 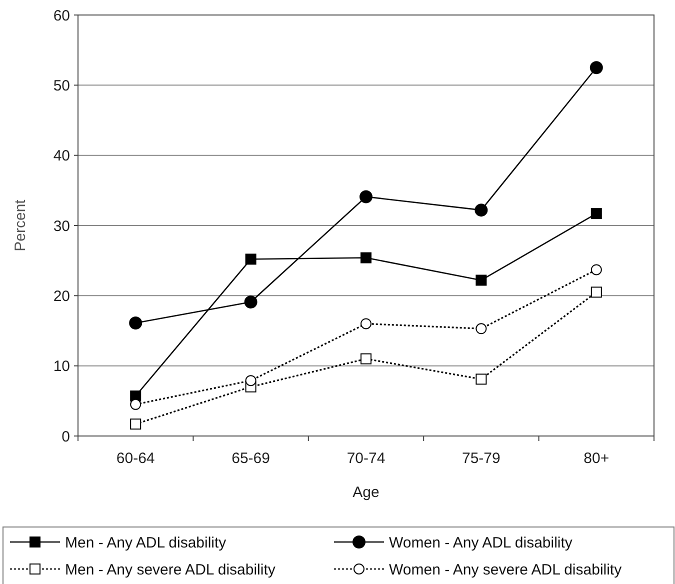 What do you see at coordinates (597, 458) in the screenshot?
I see `x-tick-label: 80+` at bounding box center [597, 458].